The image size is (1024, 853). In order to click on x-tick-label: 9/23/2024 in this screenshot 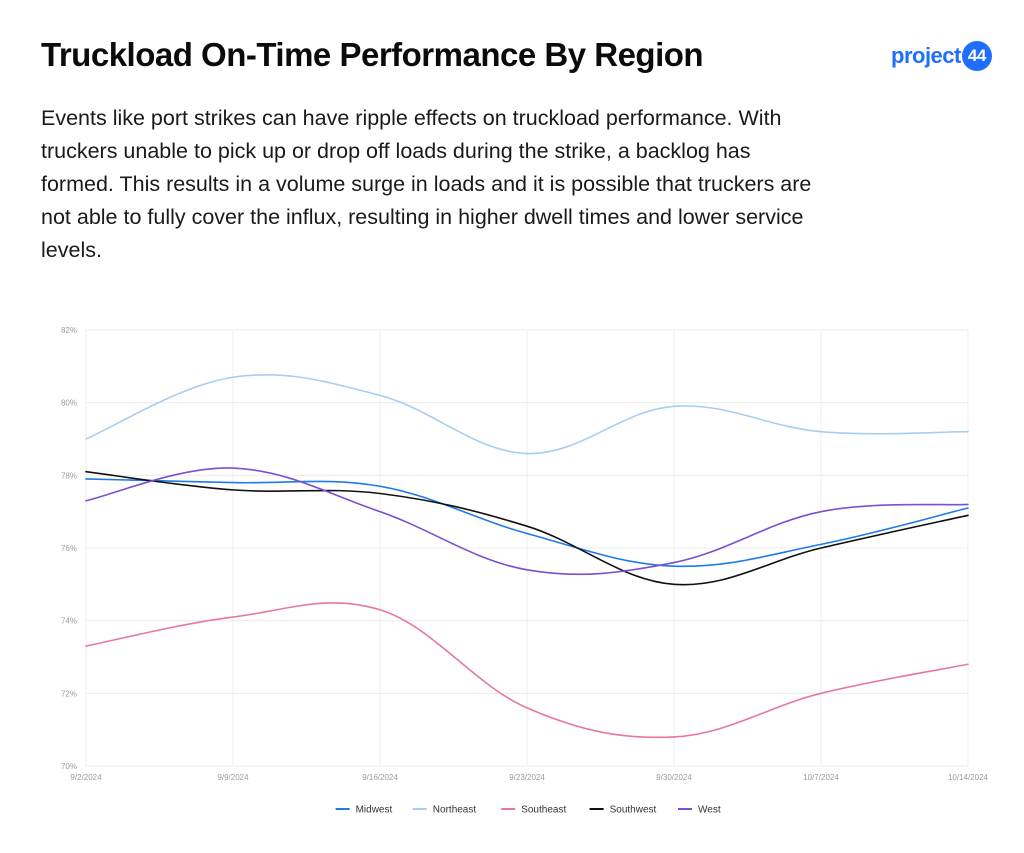, I will do `click(527, 777)`.